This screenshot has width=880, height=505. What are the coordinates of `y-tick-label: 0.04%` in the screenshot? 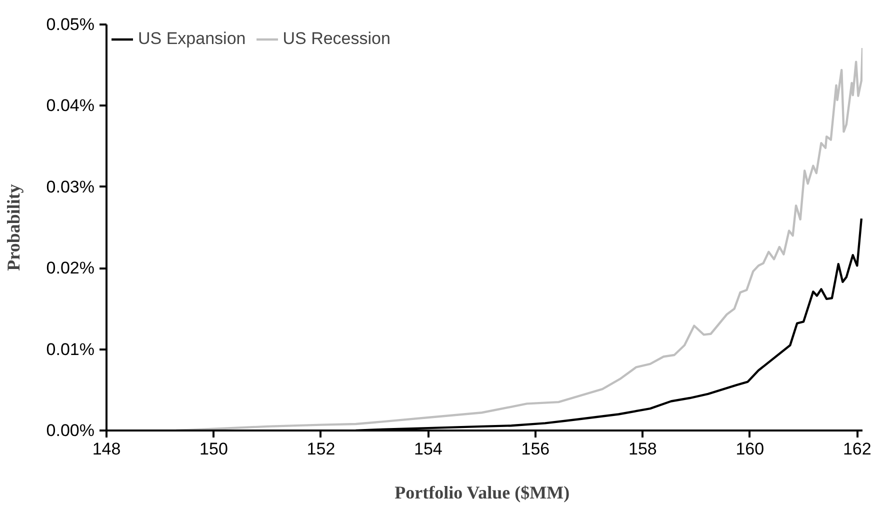 It's located at (70, 106).